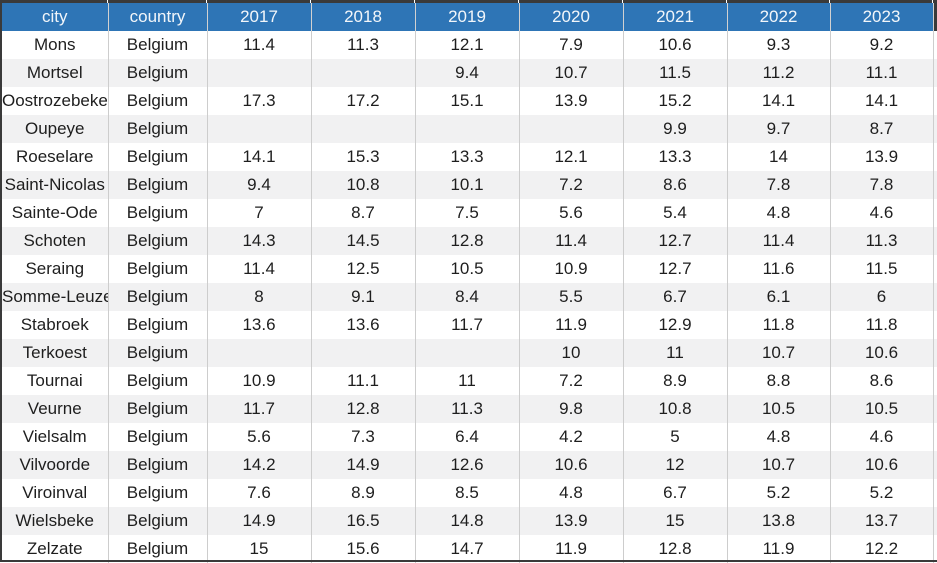 This screenshot has width=937, height=563. What do you see at coordinates (55, 409) in the screenshot?
I see `cell-city: Veurne` at bounding box center [55, 409].